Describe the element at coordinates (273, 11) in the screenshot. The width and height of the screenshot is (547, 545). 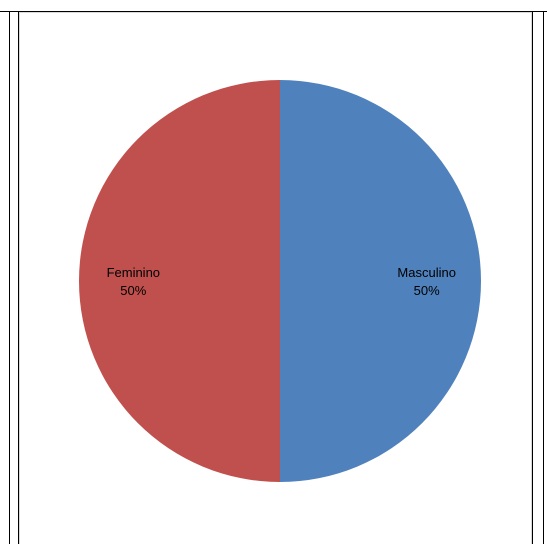
I see `table-top-border` at that location.